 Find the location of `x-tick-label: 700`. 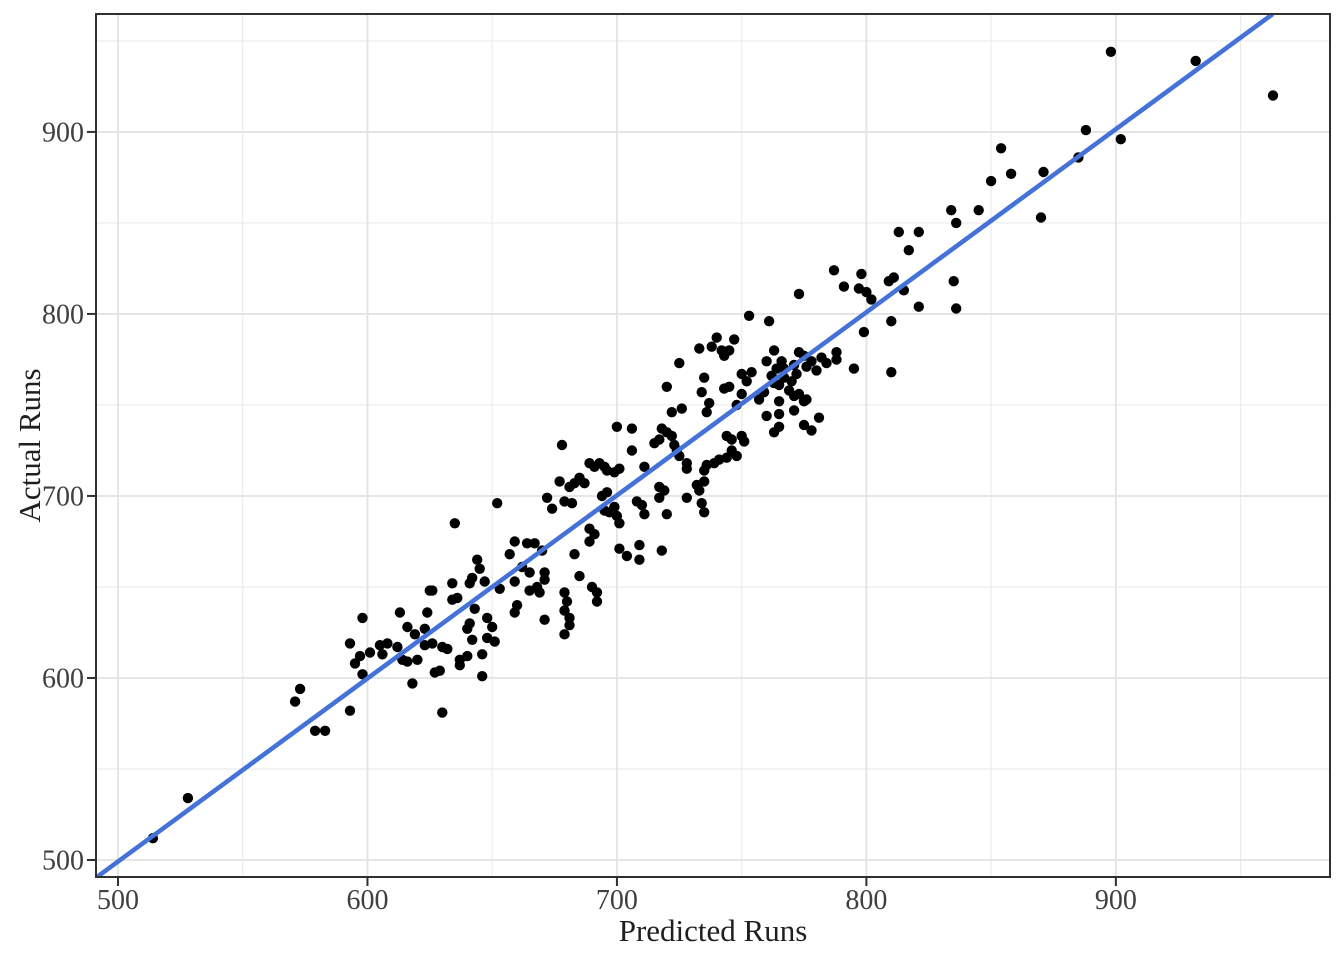

x-tick-label: 700 is located at coordinates (617, 900).